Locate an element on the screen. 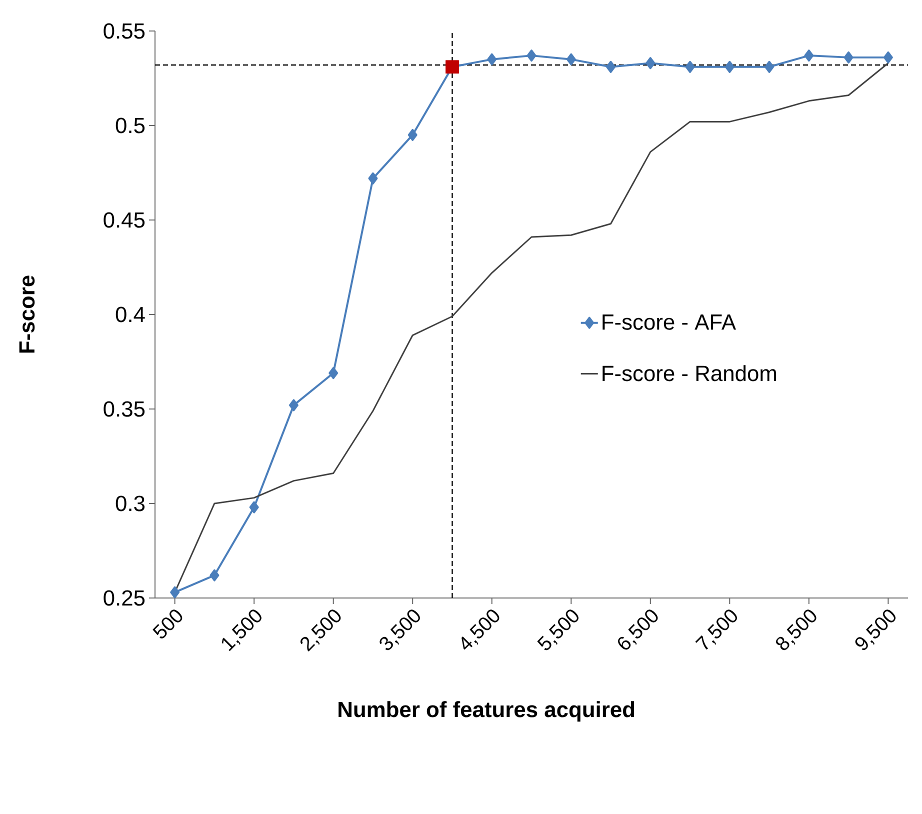  y-tick-label: 0.4 is located at coordinates (130, 314).